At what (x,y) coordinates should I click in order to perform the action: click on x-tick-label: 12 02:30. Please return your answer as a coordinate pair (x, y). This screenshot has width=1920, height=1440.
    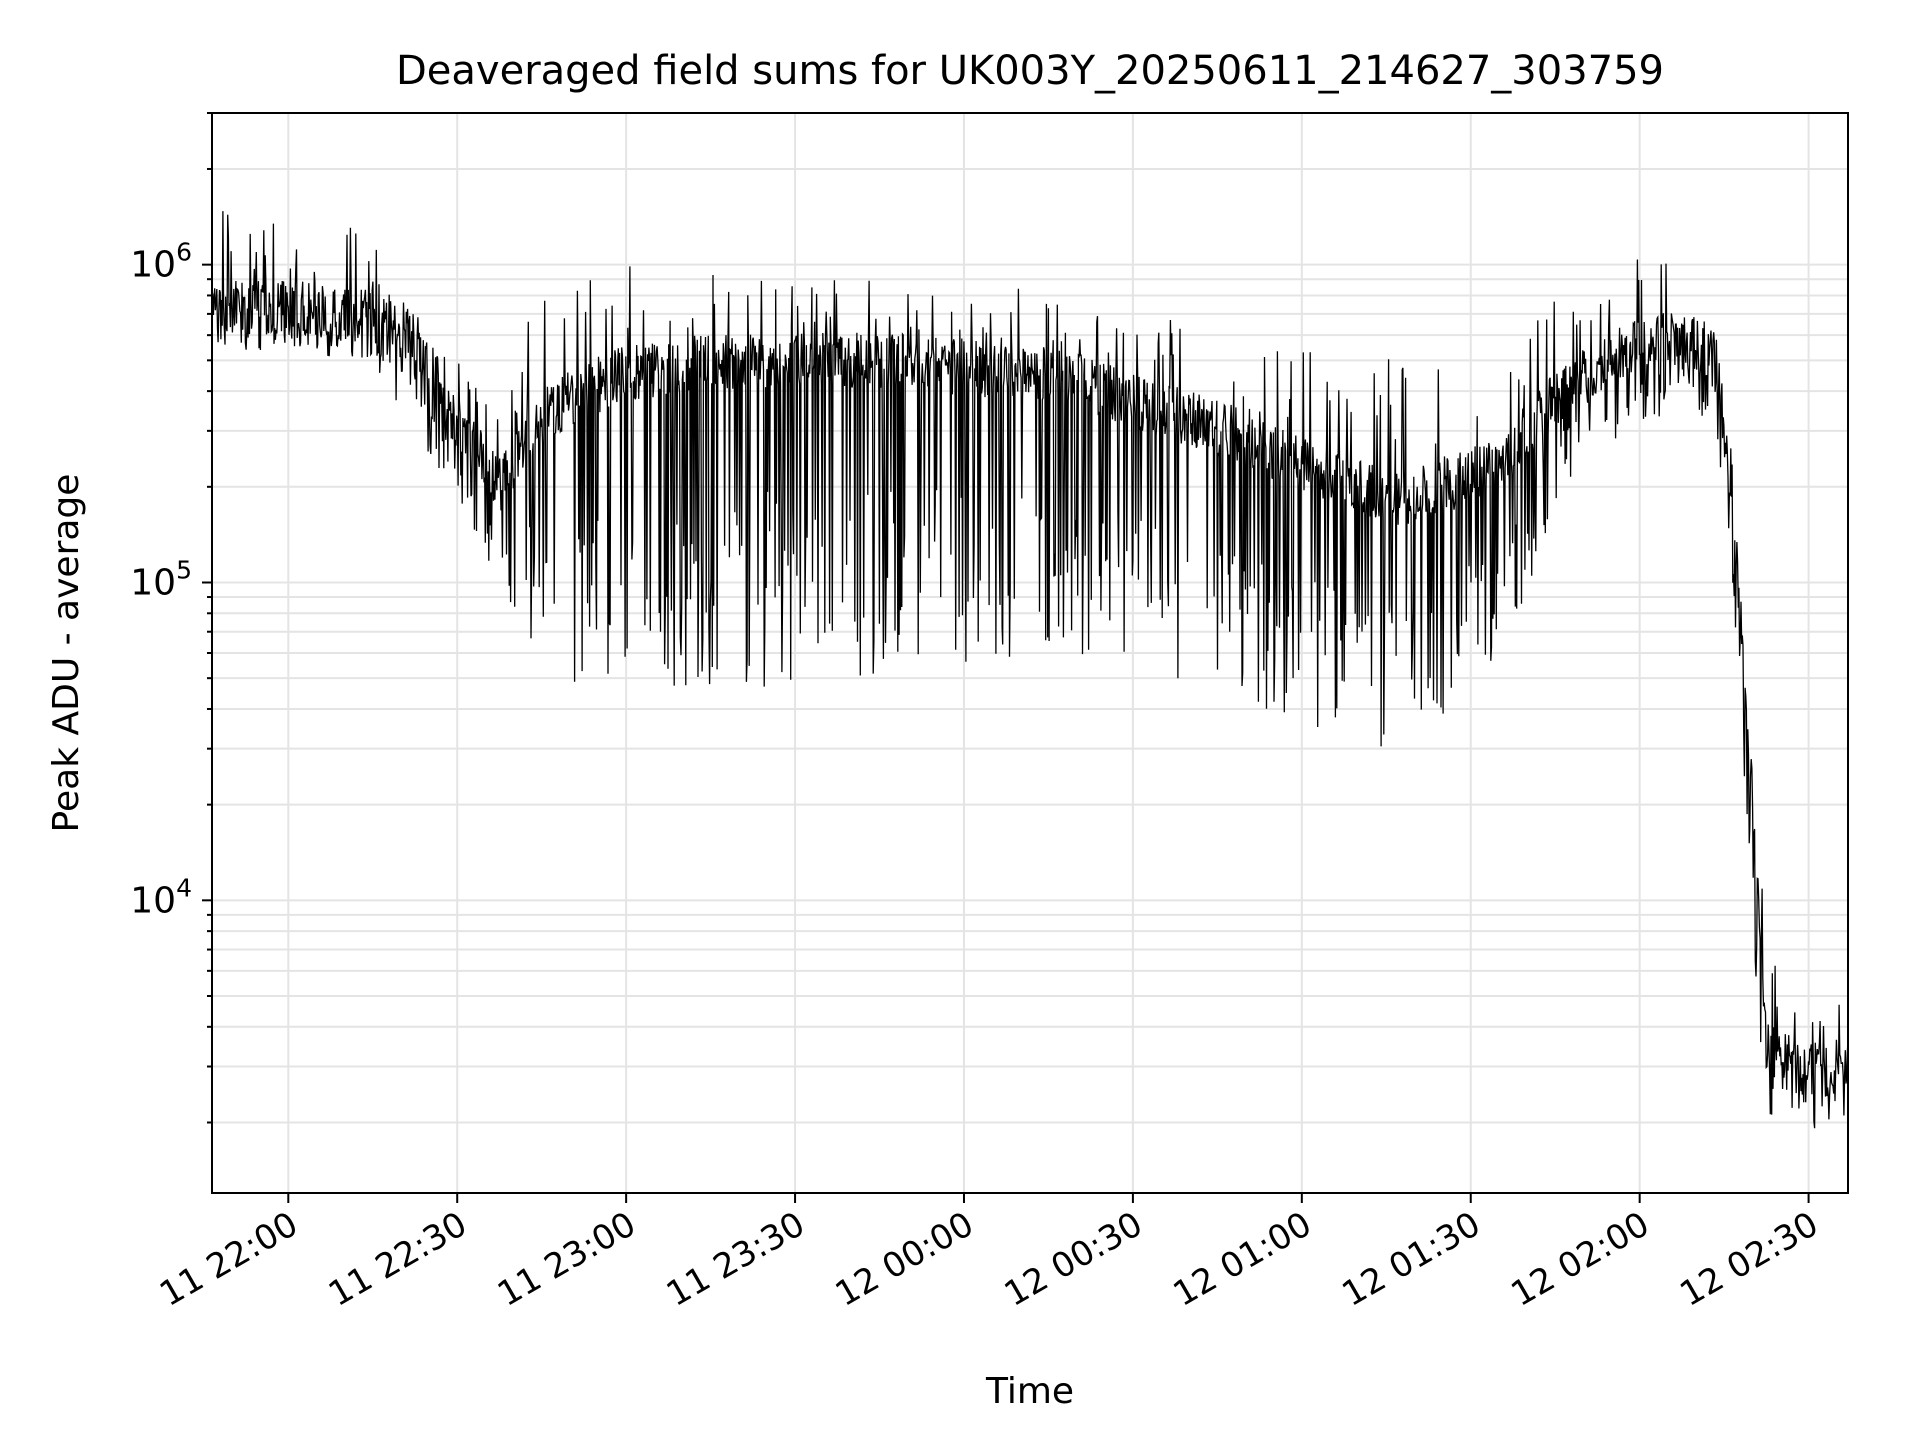
    Looking at the image, I should click on (1749, 1259).